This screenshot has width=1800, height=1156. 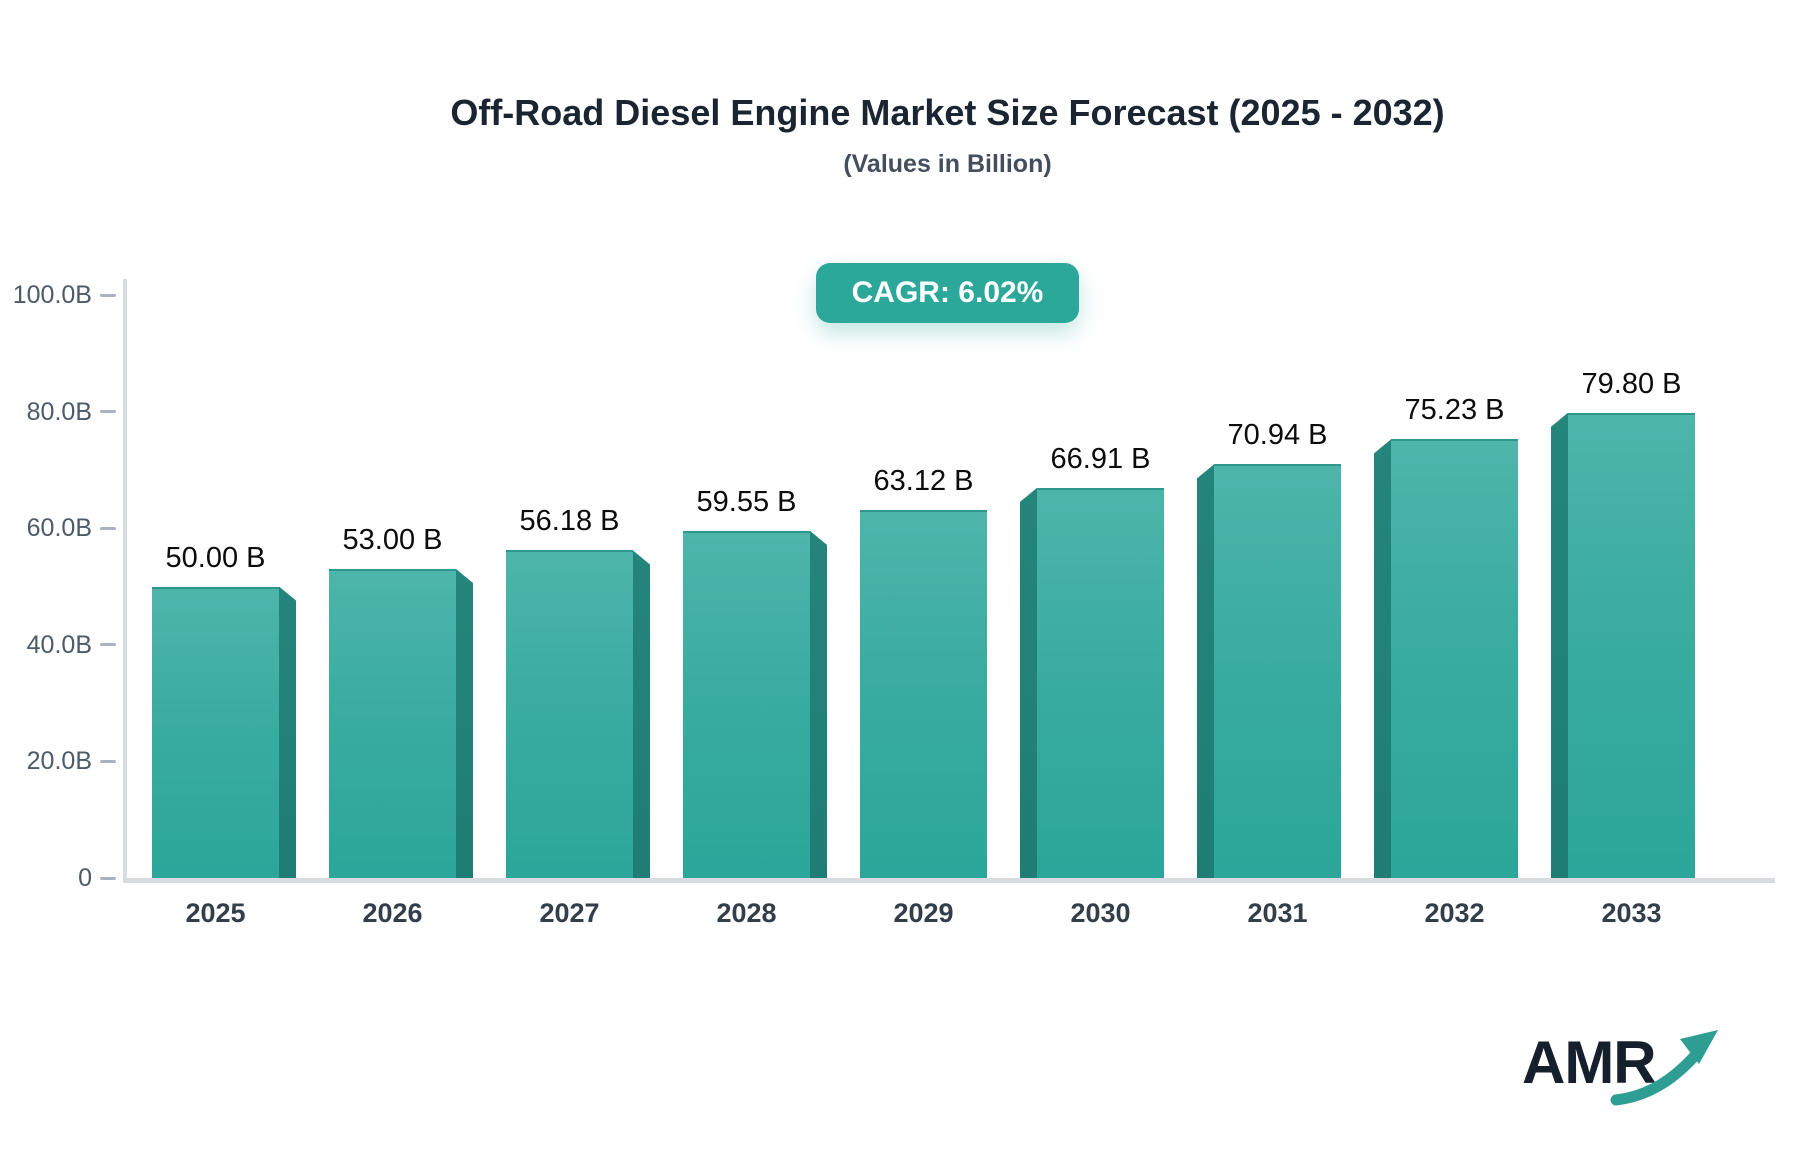 I want to click on y-tick-label: 100.0B, so click(x=52, y=295).